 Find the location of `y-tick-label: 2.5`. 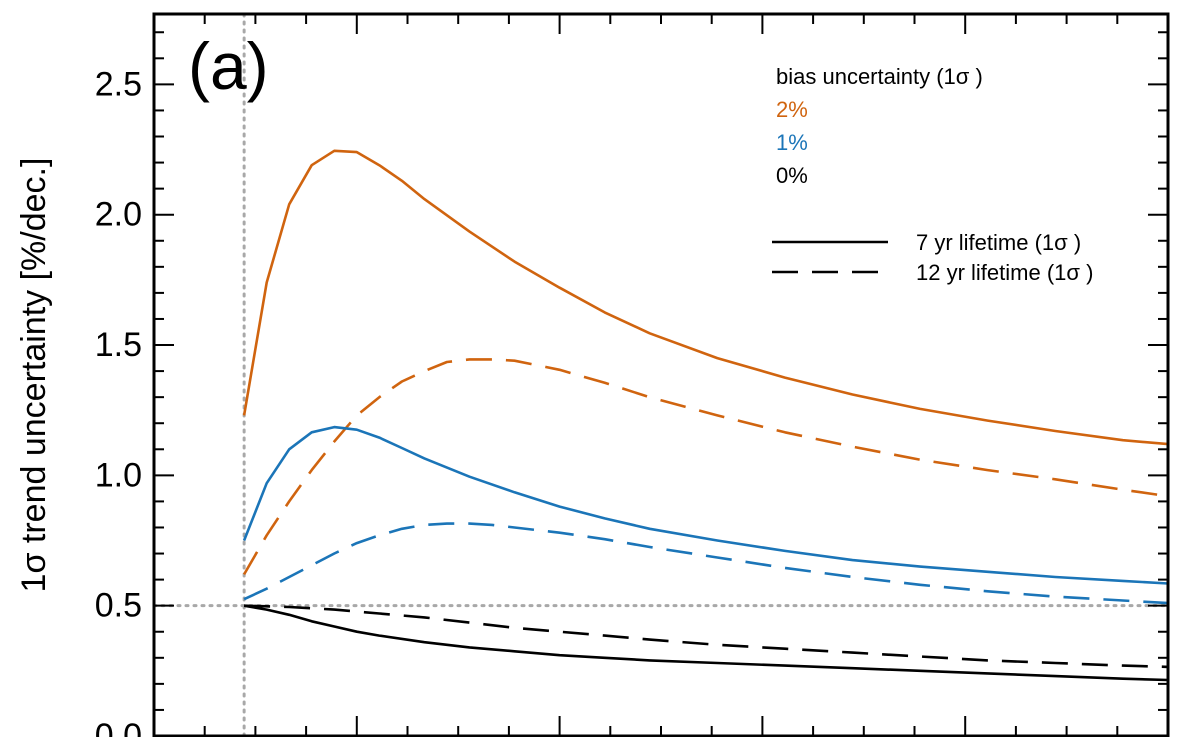

y-tick-label: 2.5 is located at coordinates (118, 84).